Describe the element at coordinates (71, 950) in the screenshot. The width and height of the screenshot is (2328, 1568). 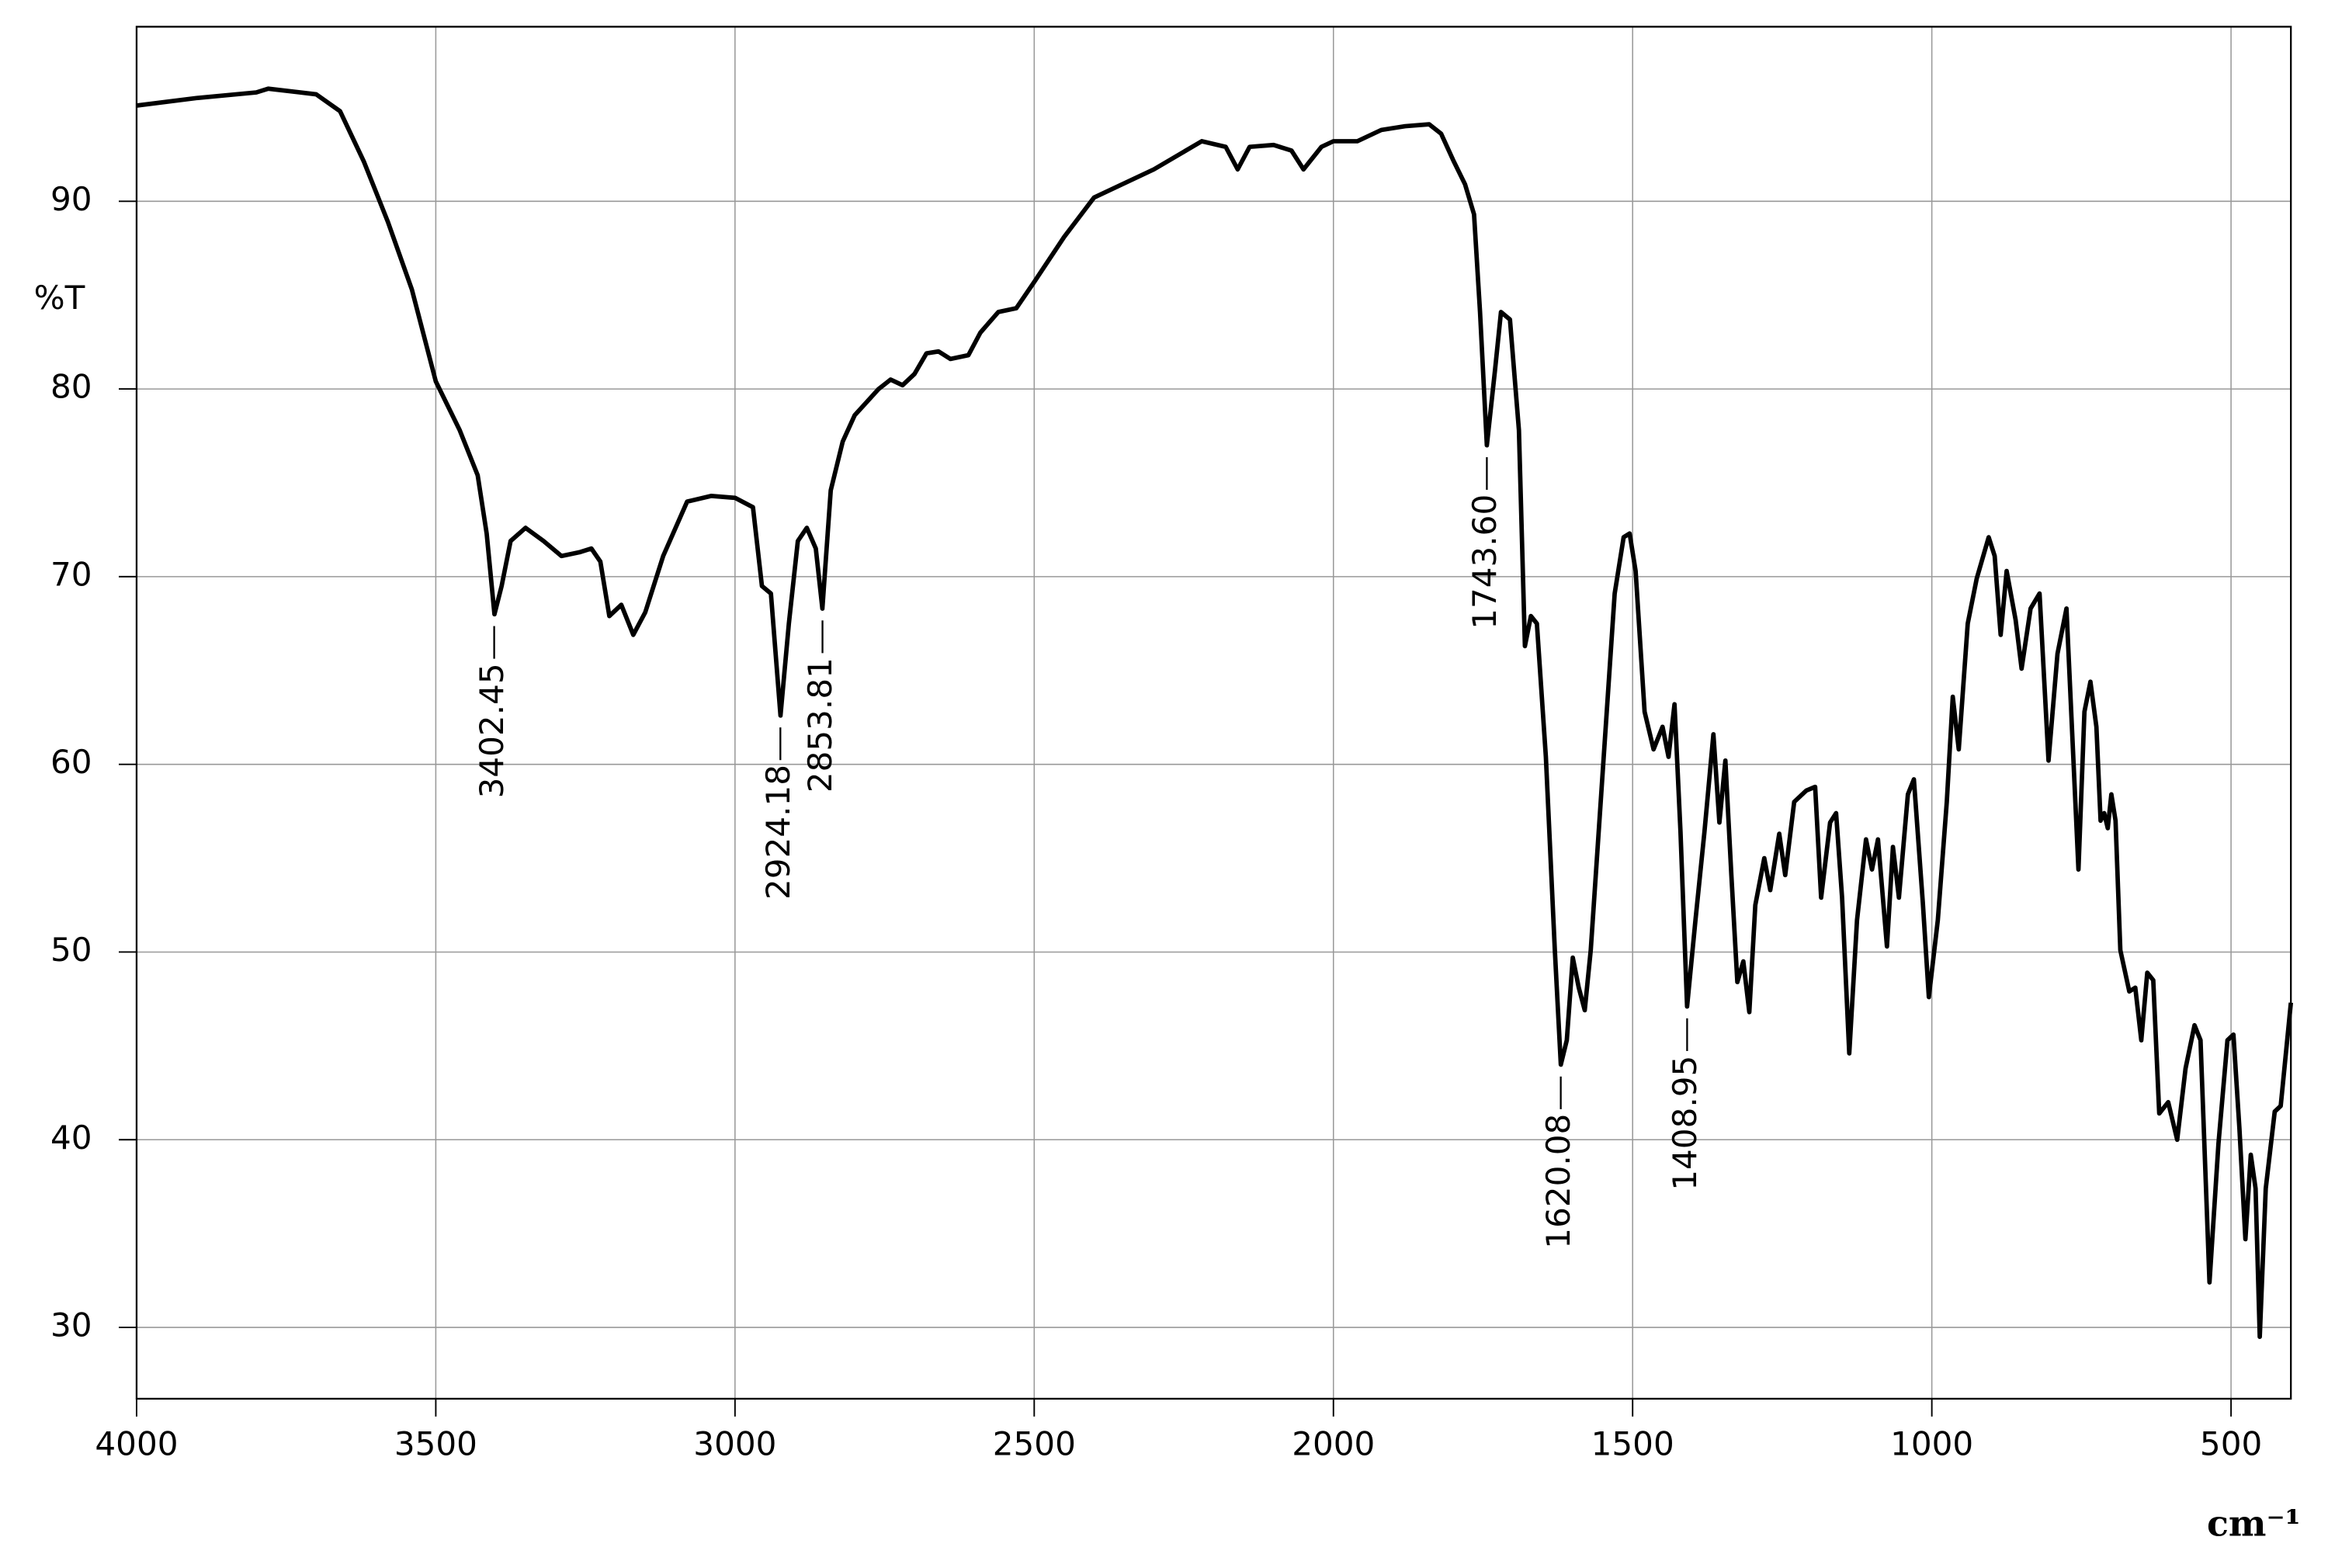
I see `y-tick-label: 50` at that location.